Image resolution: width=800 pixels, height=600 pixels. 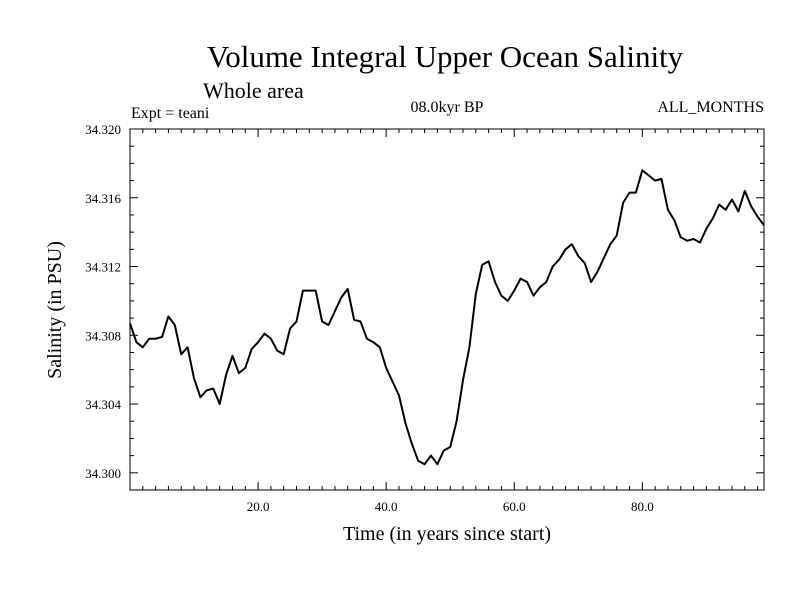 I want to click on y-tick-label: 34.312, so click(x=103, y=267).